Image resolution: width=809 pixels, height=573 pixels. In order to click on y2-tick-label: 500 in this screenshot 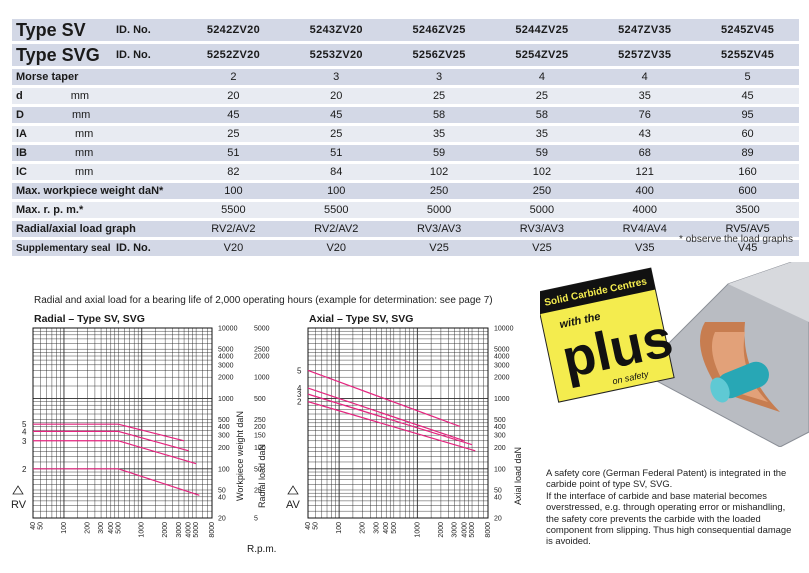, I will do `click(260, 399)`.